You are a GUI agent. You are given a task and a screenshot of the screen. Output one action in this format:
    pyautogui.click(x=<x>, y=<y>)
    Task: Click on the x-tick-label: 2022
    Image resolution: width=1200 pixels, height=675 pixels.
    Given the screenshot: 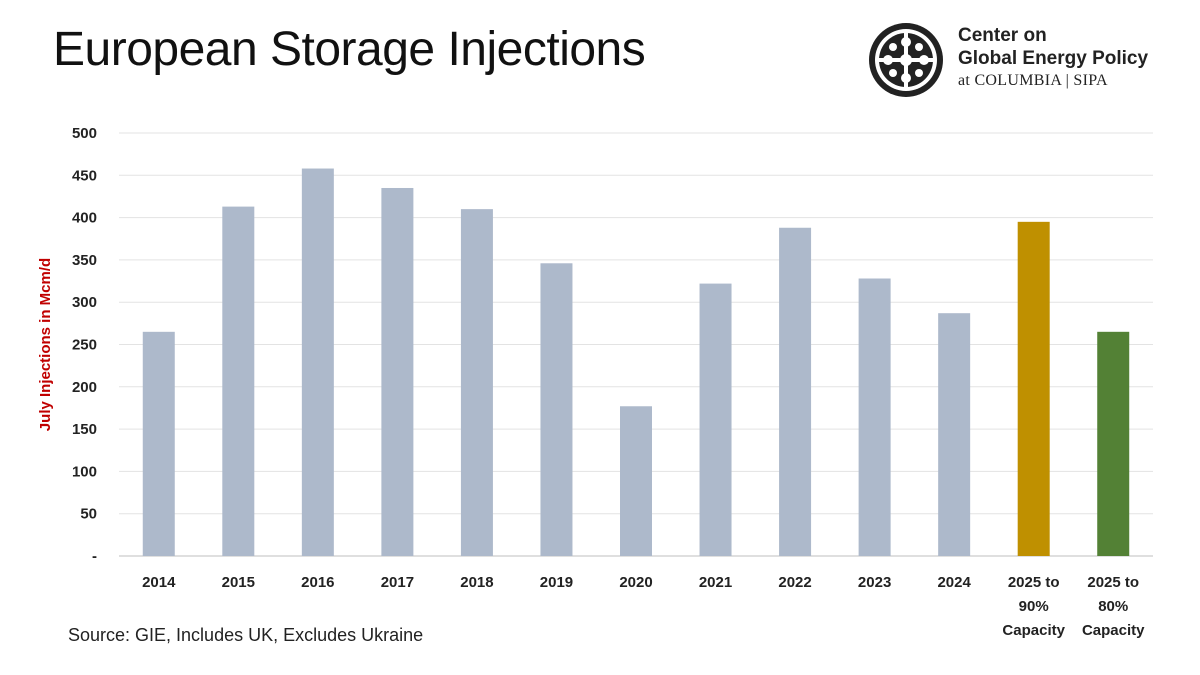 What is the action you would take?
    pyautogui.click(x=794, y=582)
    